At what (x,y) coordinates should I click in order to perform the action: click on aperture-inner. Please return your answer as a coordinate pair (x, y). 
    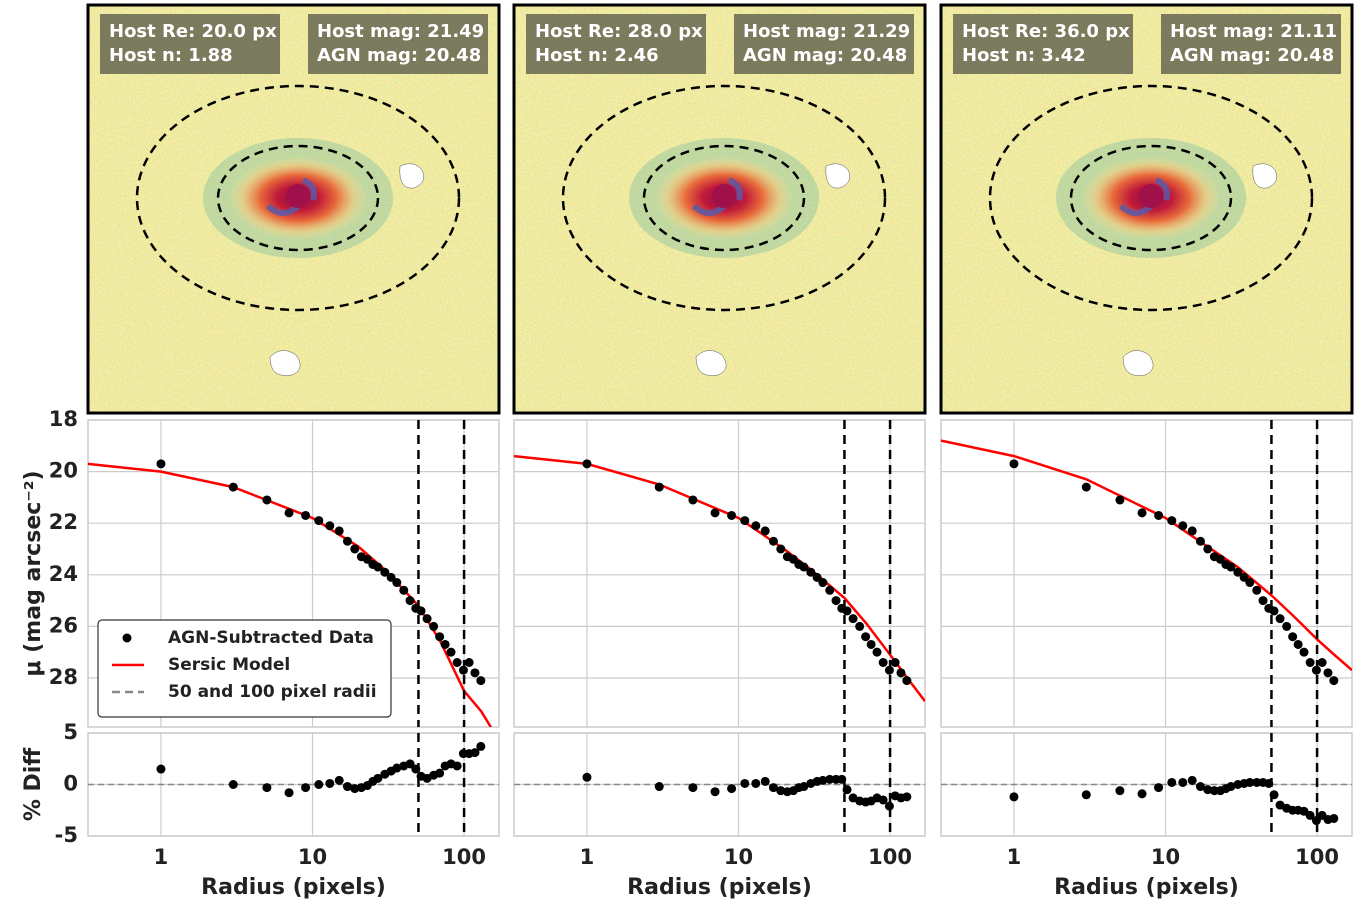
    Looking at the image, I should click on (724, 198).